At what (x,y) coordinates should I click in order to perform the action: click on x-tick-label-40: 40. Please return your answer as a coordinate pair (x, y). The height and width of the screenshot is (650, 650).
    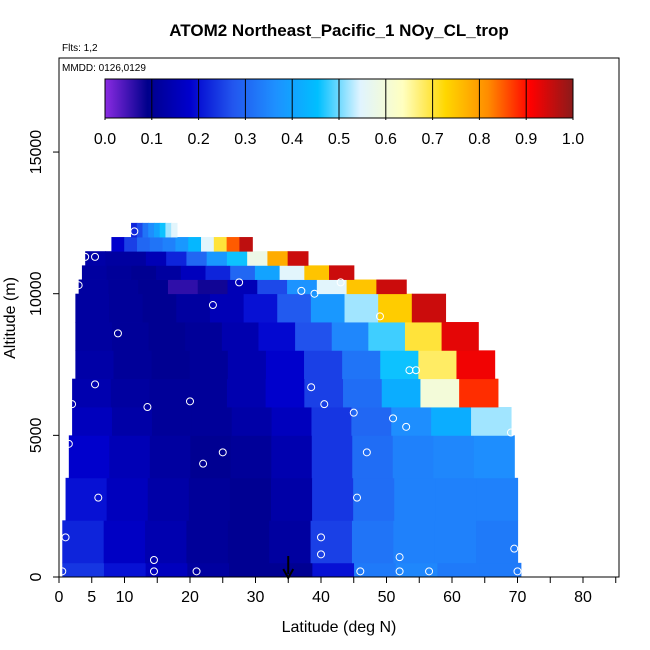
    Looking at the image, I should click on (321, 597).